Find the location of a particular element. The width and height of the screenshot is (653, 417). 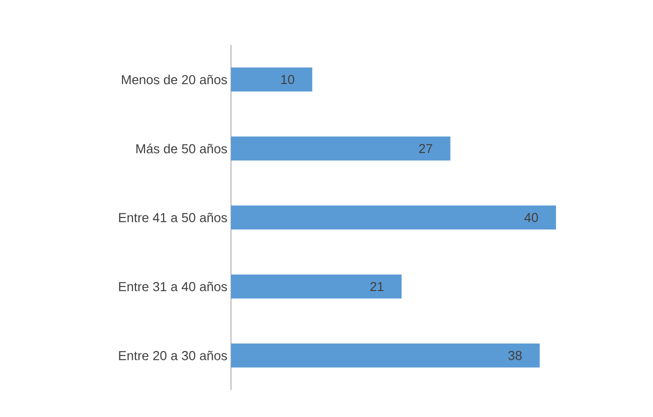

data-label: 21 is located at coordinates (377, 287).